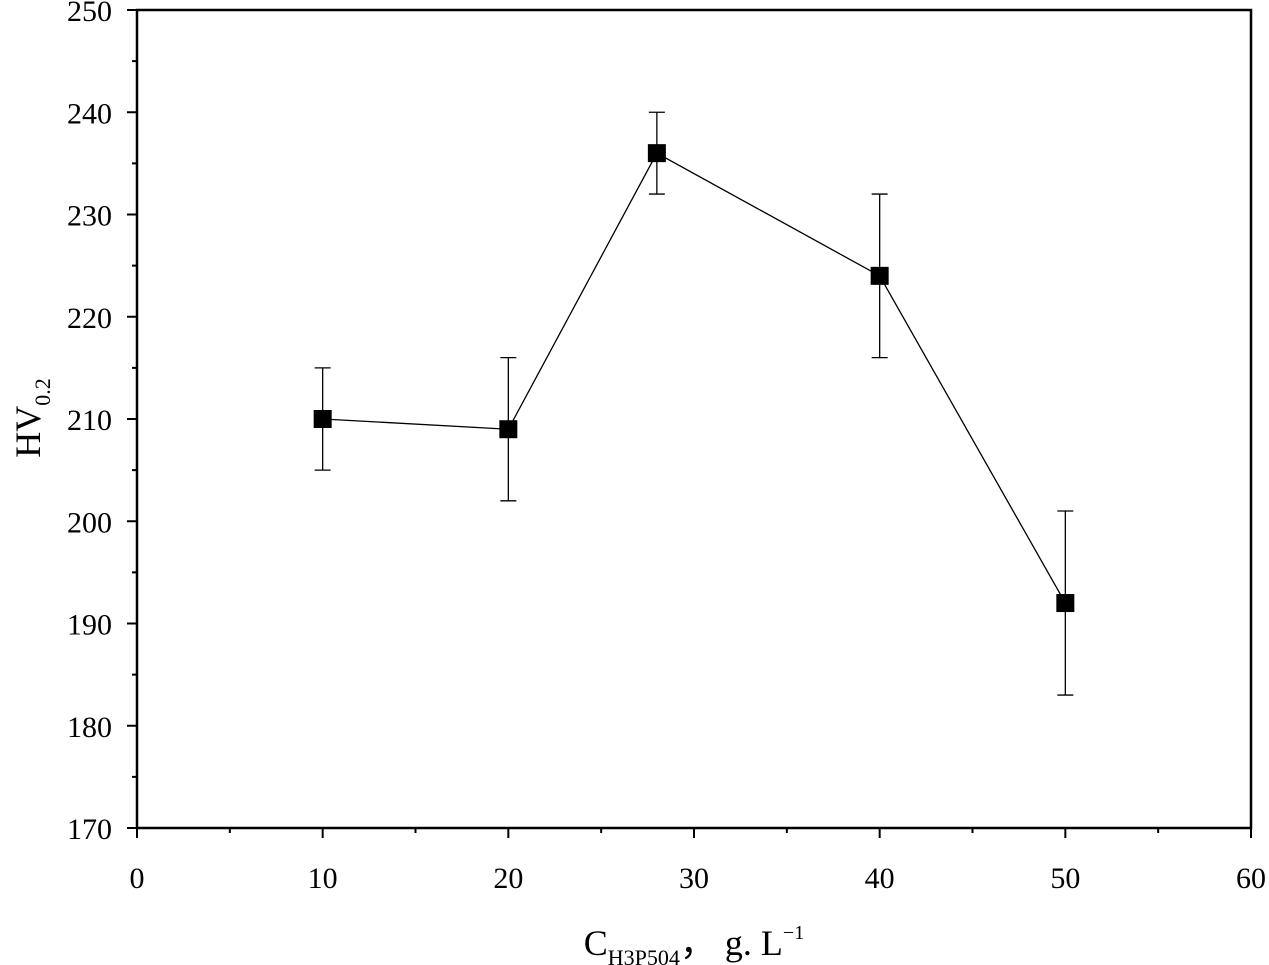 Image resolution: width=1269 pixels, height=965 pixels. I want to click on x-axis-title: CH3P504， g. L−1, so click(694, 943).